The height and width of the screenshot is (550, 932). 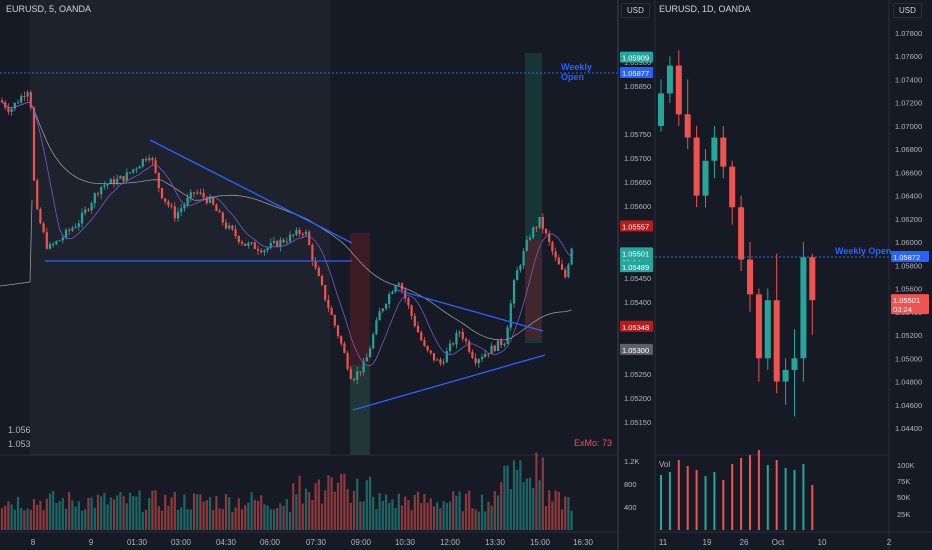 I want to click on left-currency-button: USD, so click(x=635, y=10).